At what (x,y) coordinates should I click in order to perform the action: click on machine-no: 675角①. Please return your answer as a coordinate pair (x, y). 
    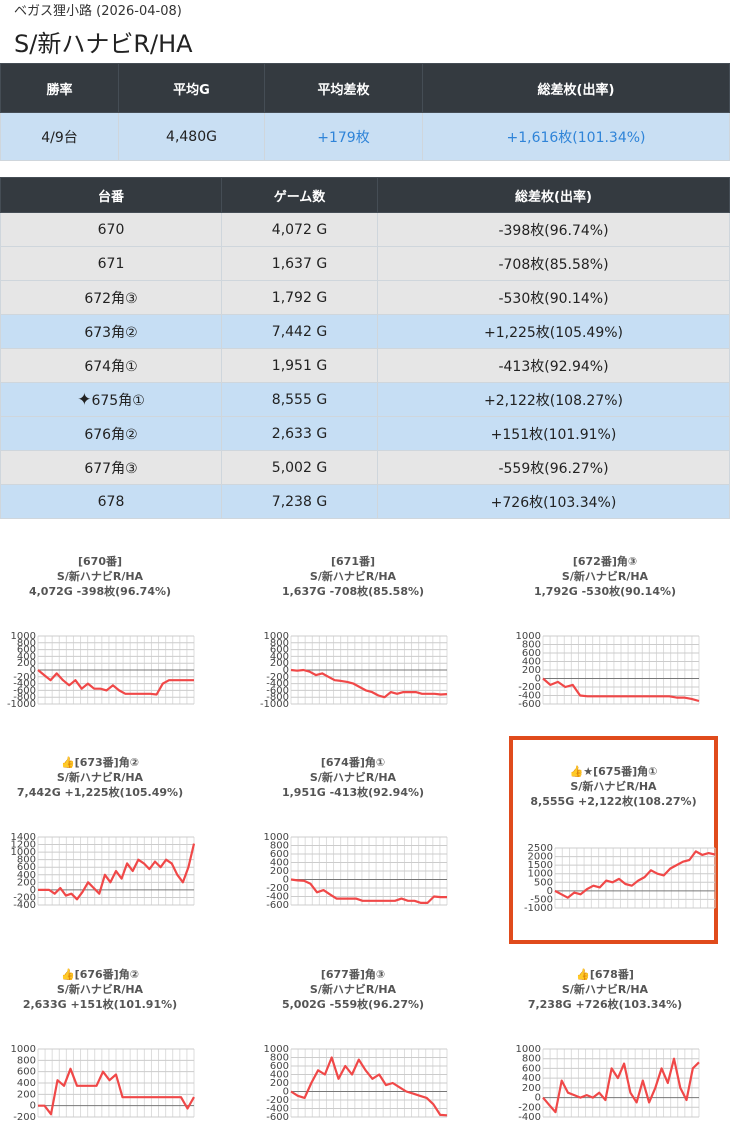
    Looking at the image, I should click on (118, 400).